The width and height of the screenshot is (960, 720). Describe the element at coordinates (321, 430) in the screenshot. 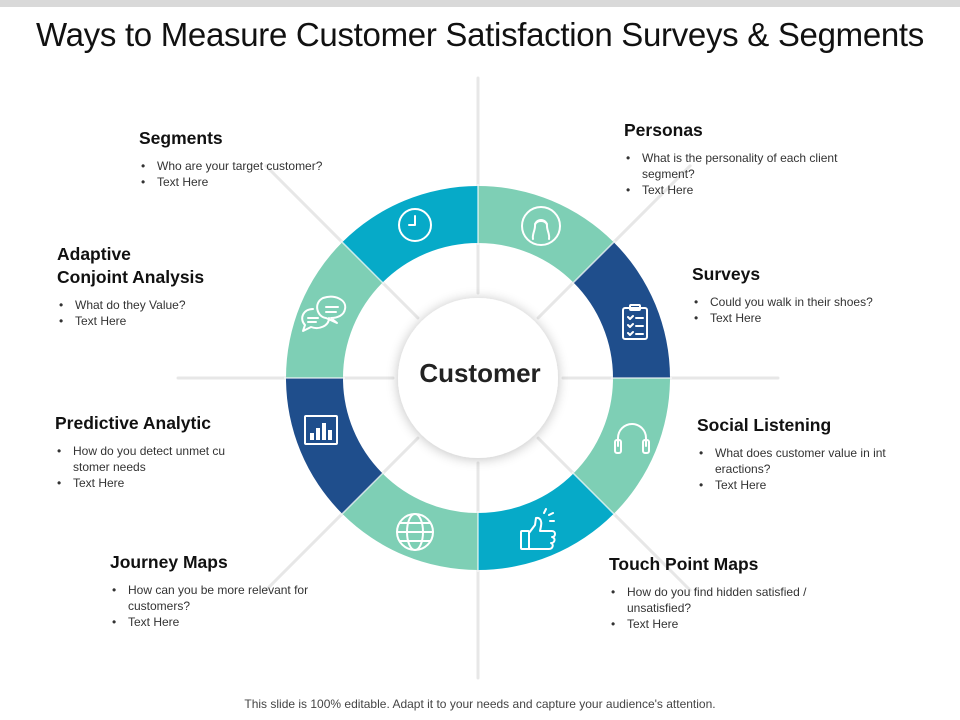

I see `bar-chart-icon` at that location.